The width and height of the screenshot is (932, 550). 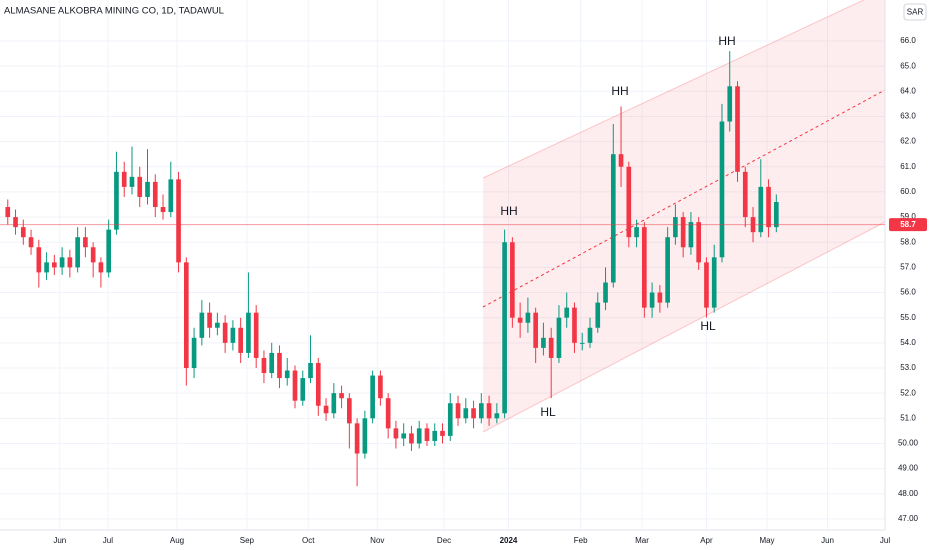 What do you see at coordinates (908, 65) in the screenshot?
I see `y-tick-label: 65.0` at bounding box center [908, 65].